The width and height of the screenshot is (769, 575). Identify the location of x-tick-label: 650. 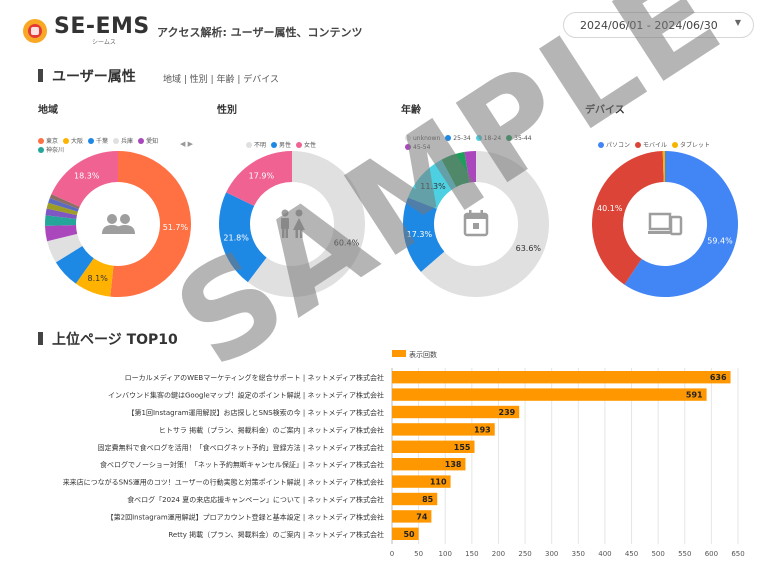
(737, 554).